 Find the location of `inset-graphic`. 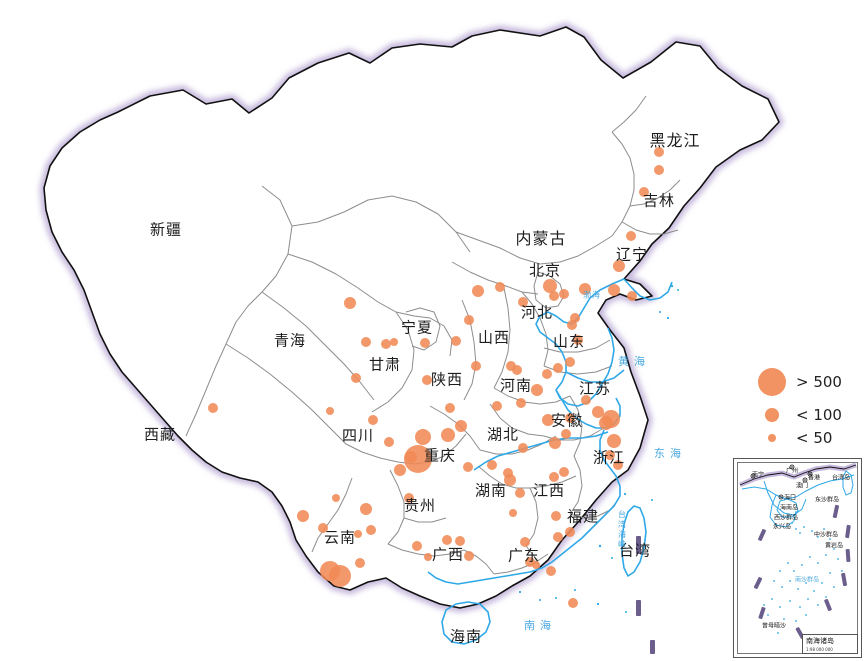

inset-graphic is located at coordinates (798, 550).